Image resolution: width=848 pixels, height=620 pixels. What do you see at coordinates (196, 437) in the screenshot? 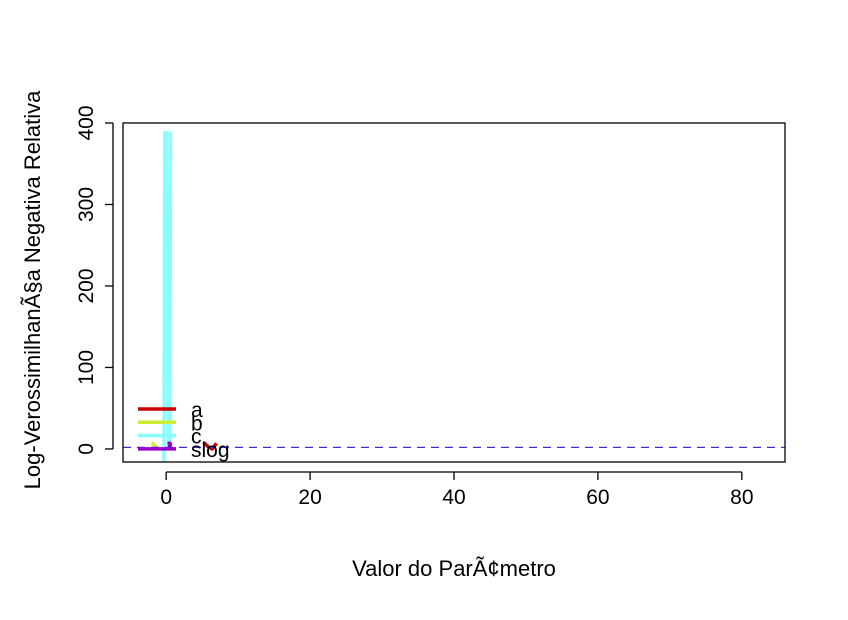
I see `legend-label-c: c` at bounding box center [196, 437].